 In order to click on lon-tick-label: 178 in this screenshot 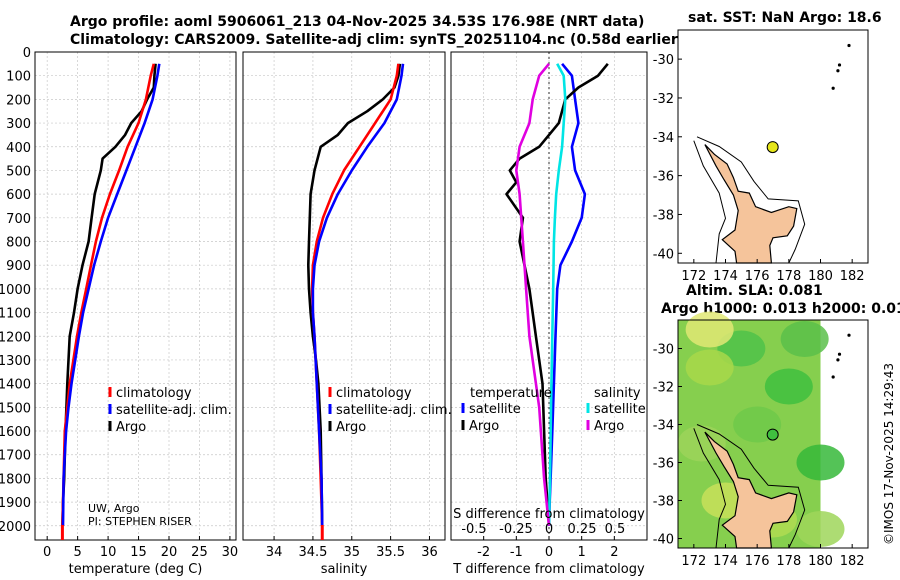, I will do `click(788, 276)`.